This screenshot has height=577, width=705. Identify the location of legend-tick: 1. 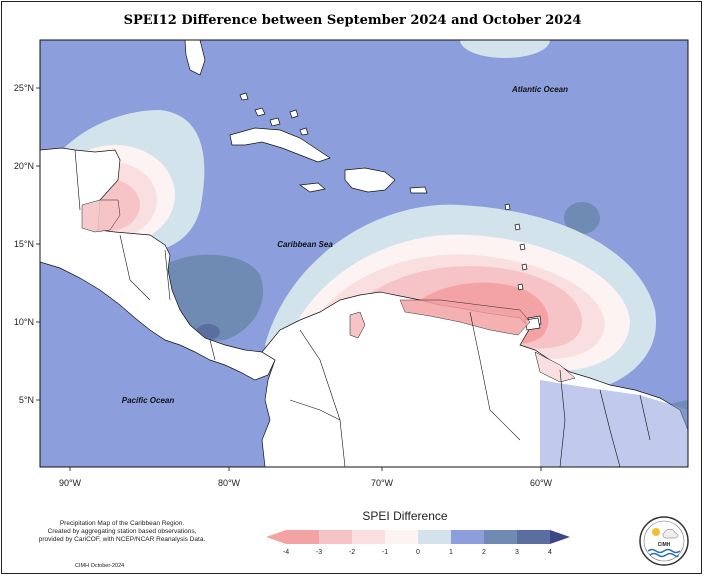
(451, 552).